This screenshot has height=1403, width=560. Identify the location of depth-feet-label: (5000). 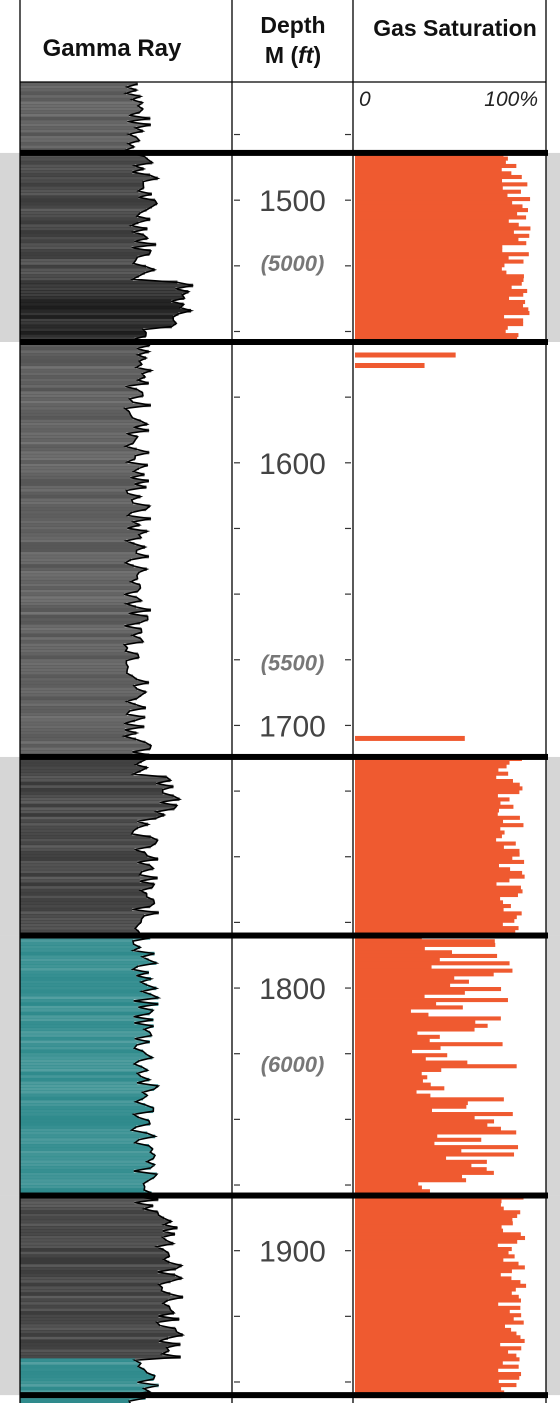
(293, 263).